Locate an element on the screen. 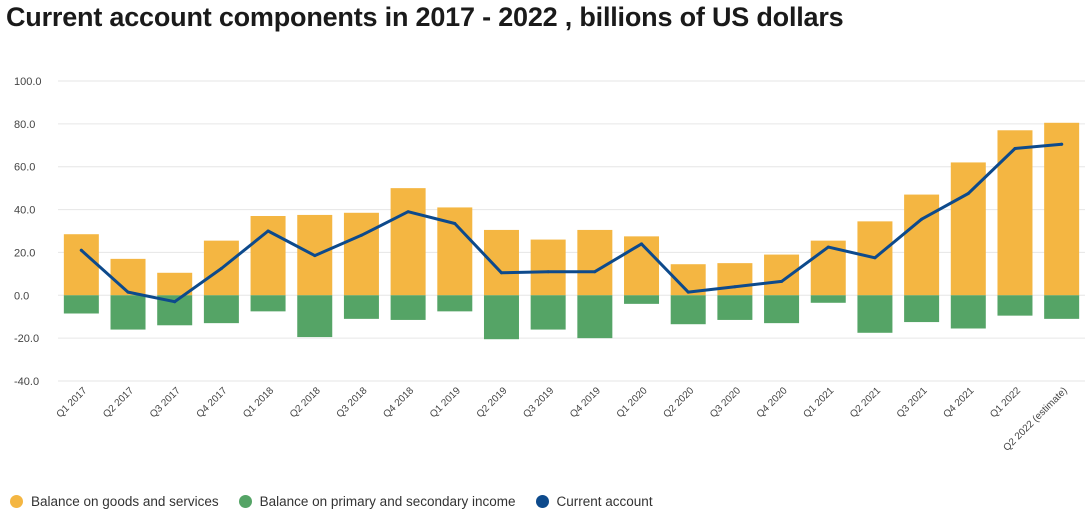 This screenshot has height=520, width=1085. x-tick-label: Q4 2017 is located at coordinates (212, 402).